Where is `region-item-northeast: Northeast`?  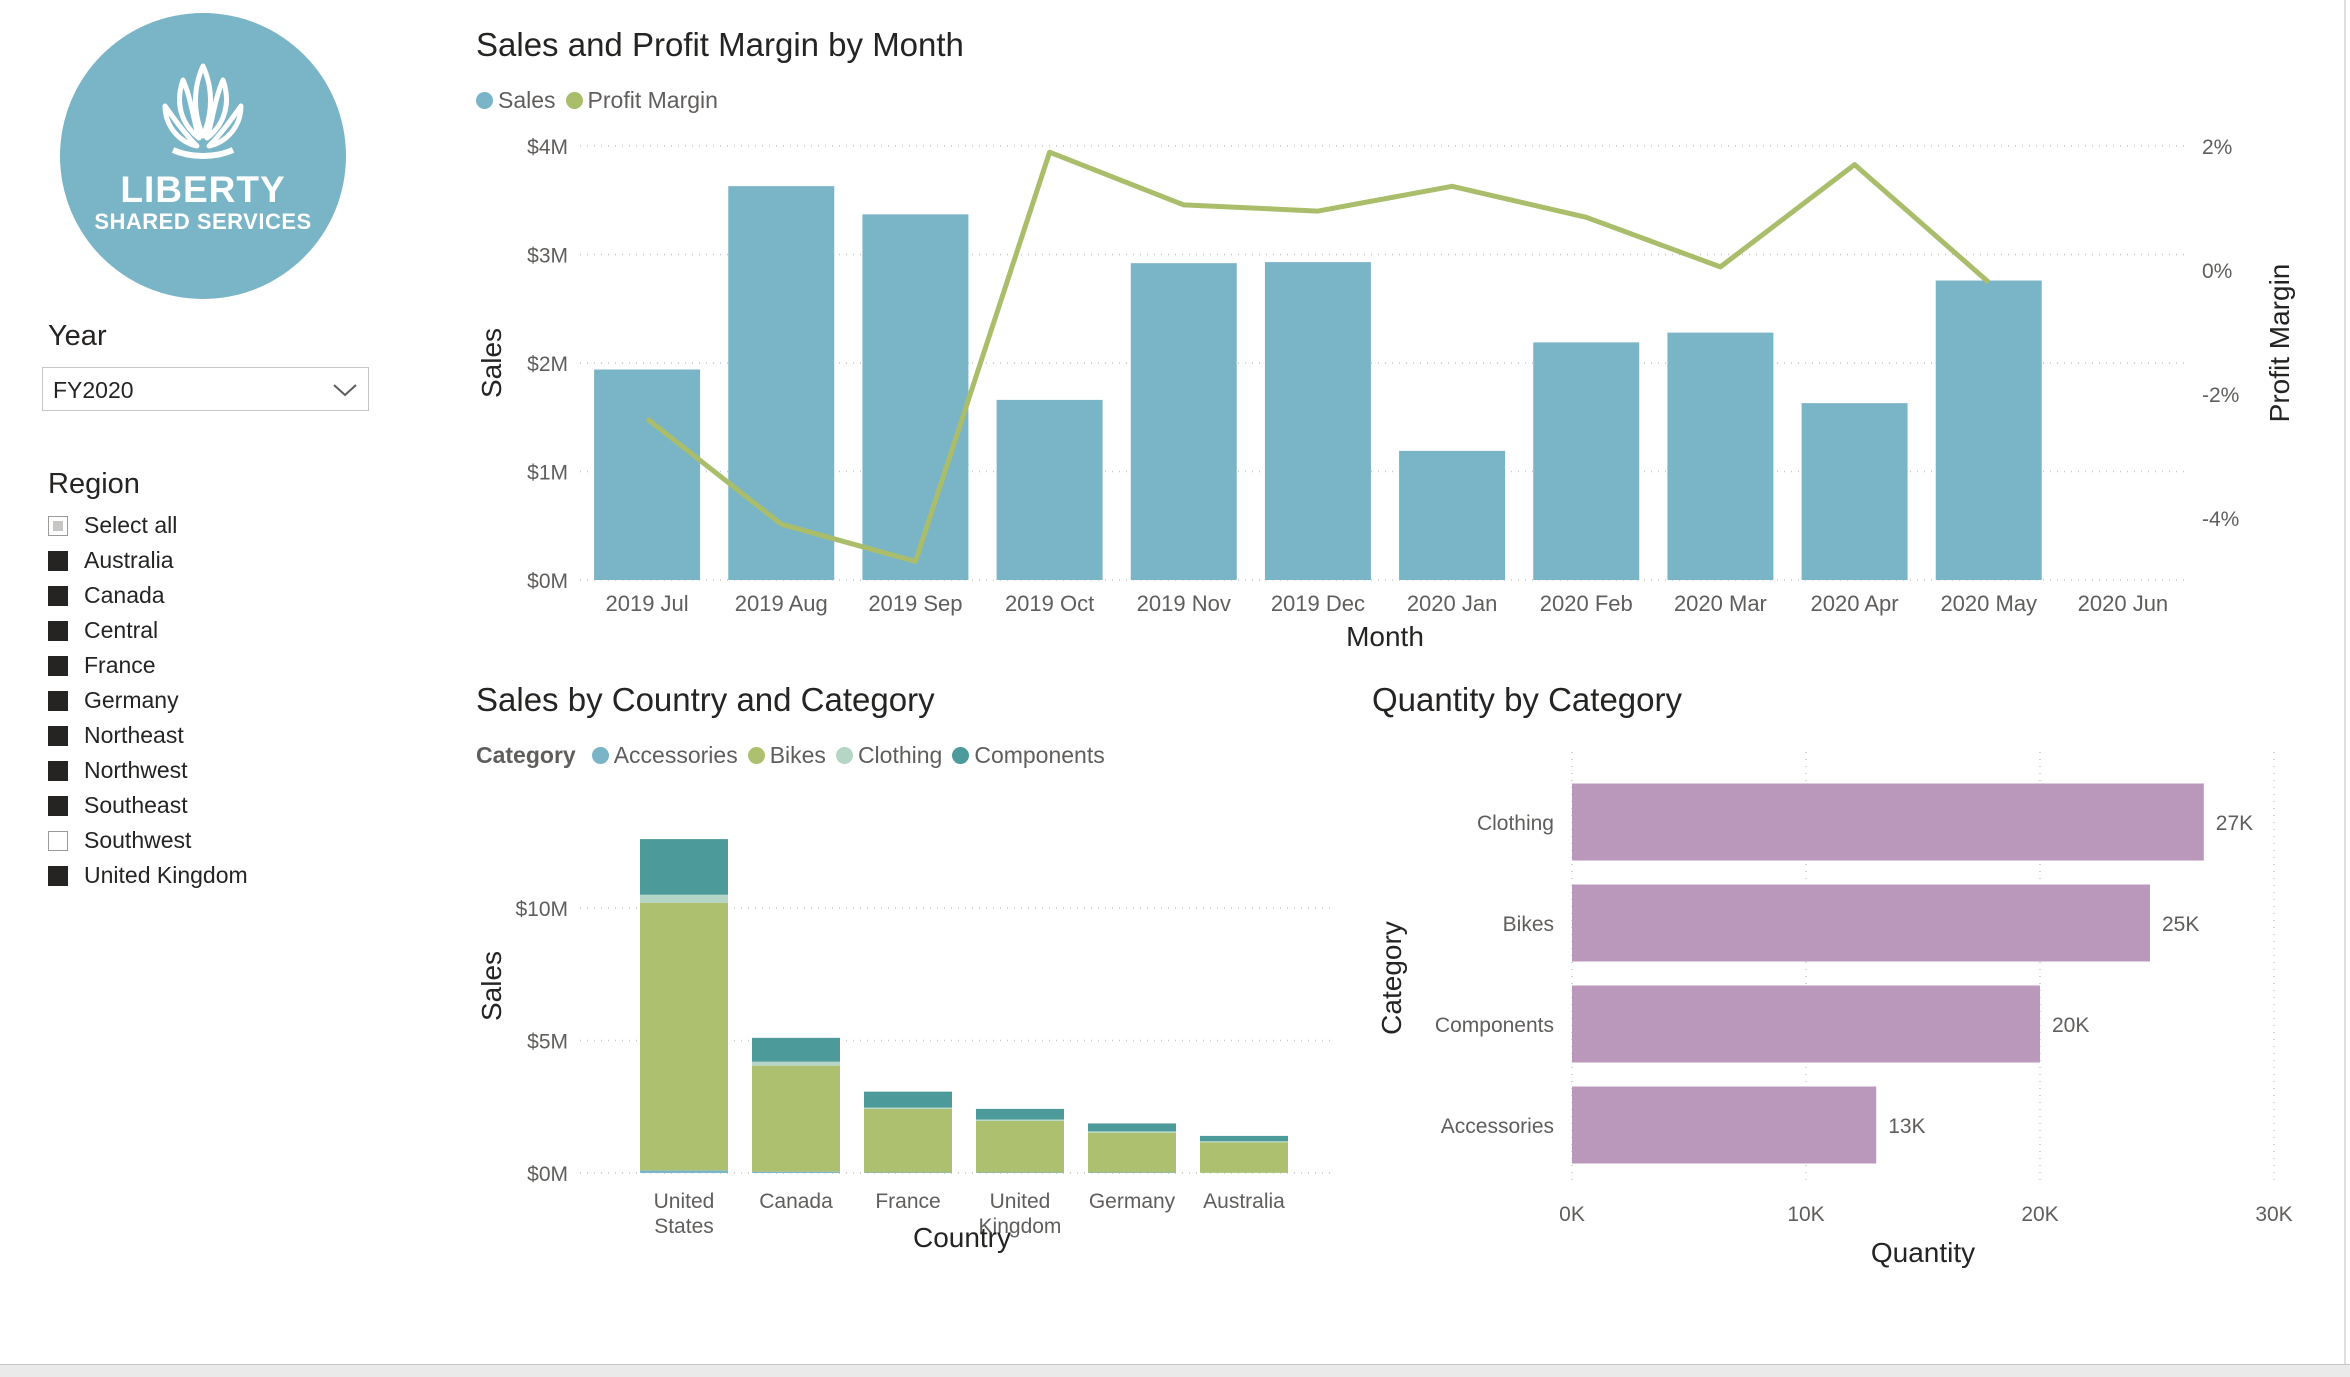 region-item-northeast: Northeast is located at coordinates (148, 735).